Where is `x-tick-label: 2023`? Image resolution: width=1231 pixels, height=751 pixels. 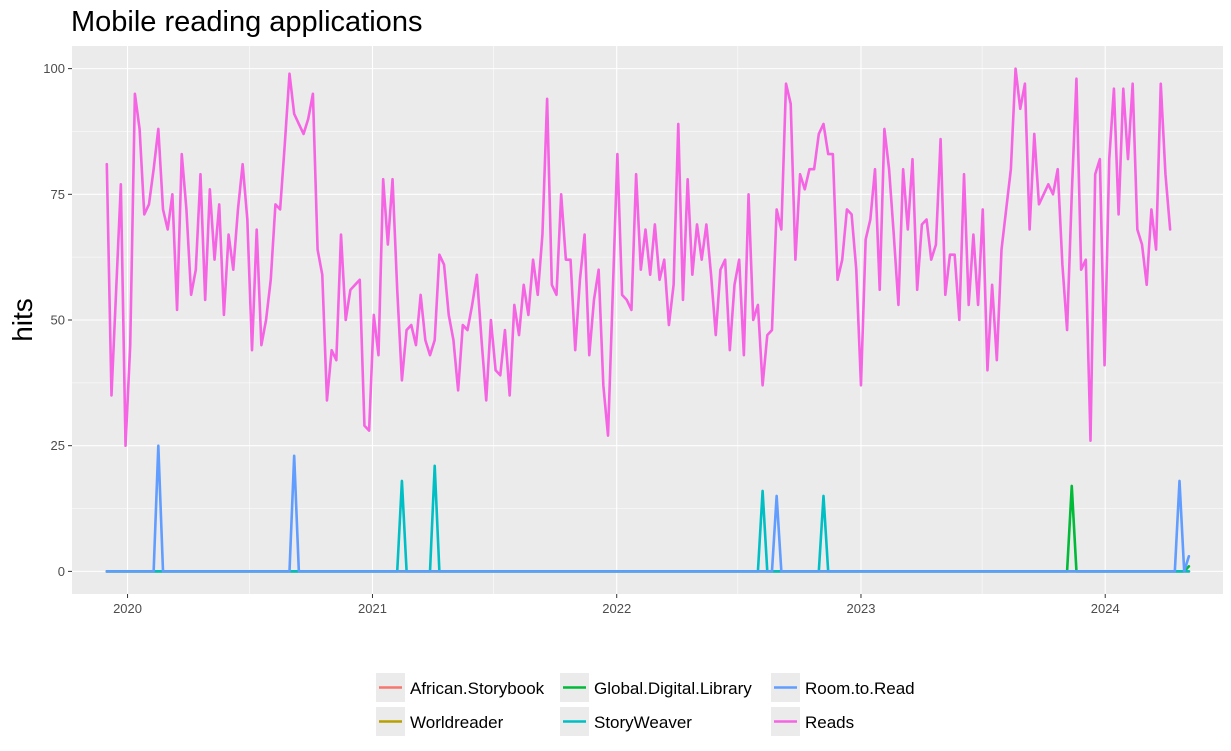
x-tick-label: 2023 is located at coordinates (861, 608).